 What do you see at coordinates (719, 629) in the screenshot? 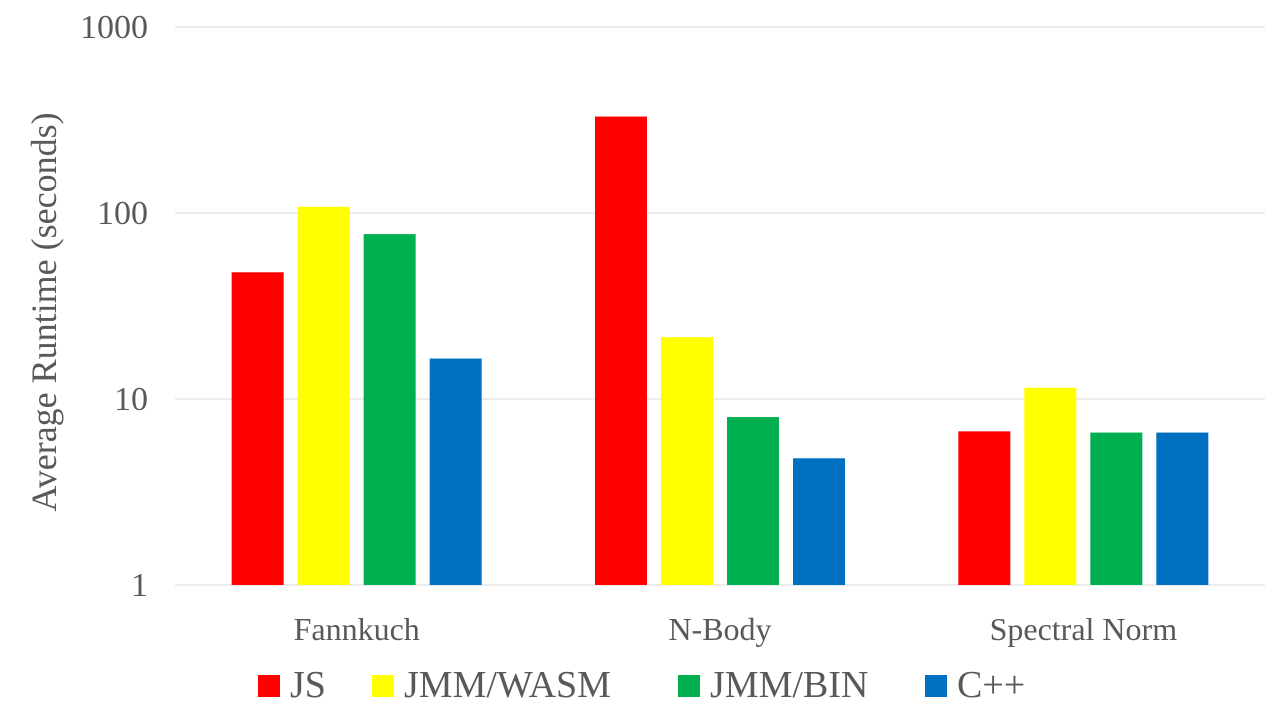
I see `x-category-label: N-Body` at bounding box center [719, 629].